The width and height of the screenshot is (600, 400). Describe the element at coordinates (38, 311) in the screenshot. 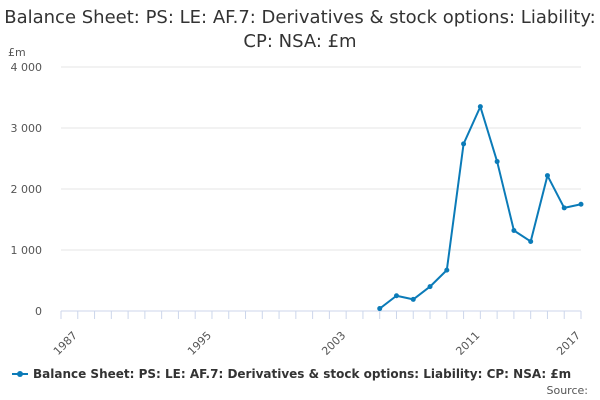

I see `y-tick-label: 0` at that location.